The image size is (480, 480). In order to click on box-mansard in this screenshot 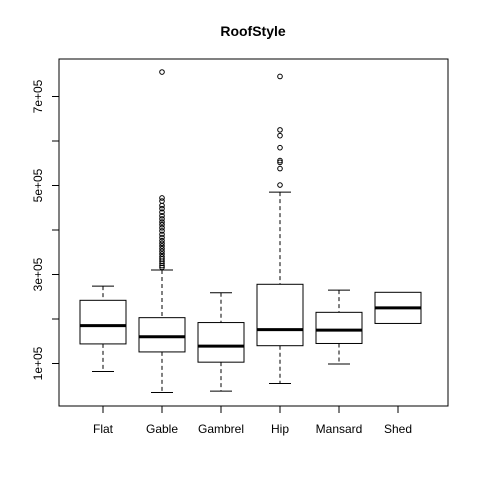, I will do `click(339, 327)`.